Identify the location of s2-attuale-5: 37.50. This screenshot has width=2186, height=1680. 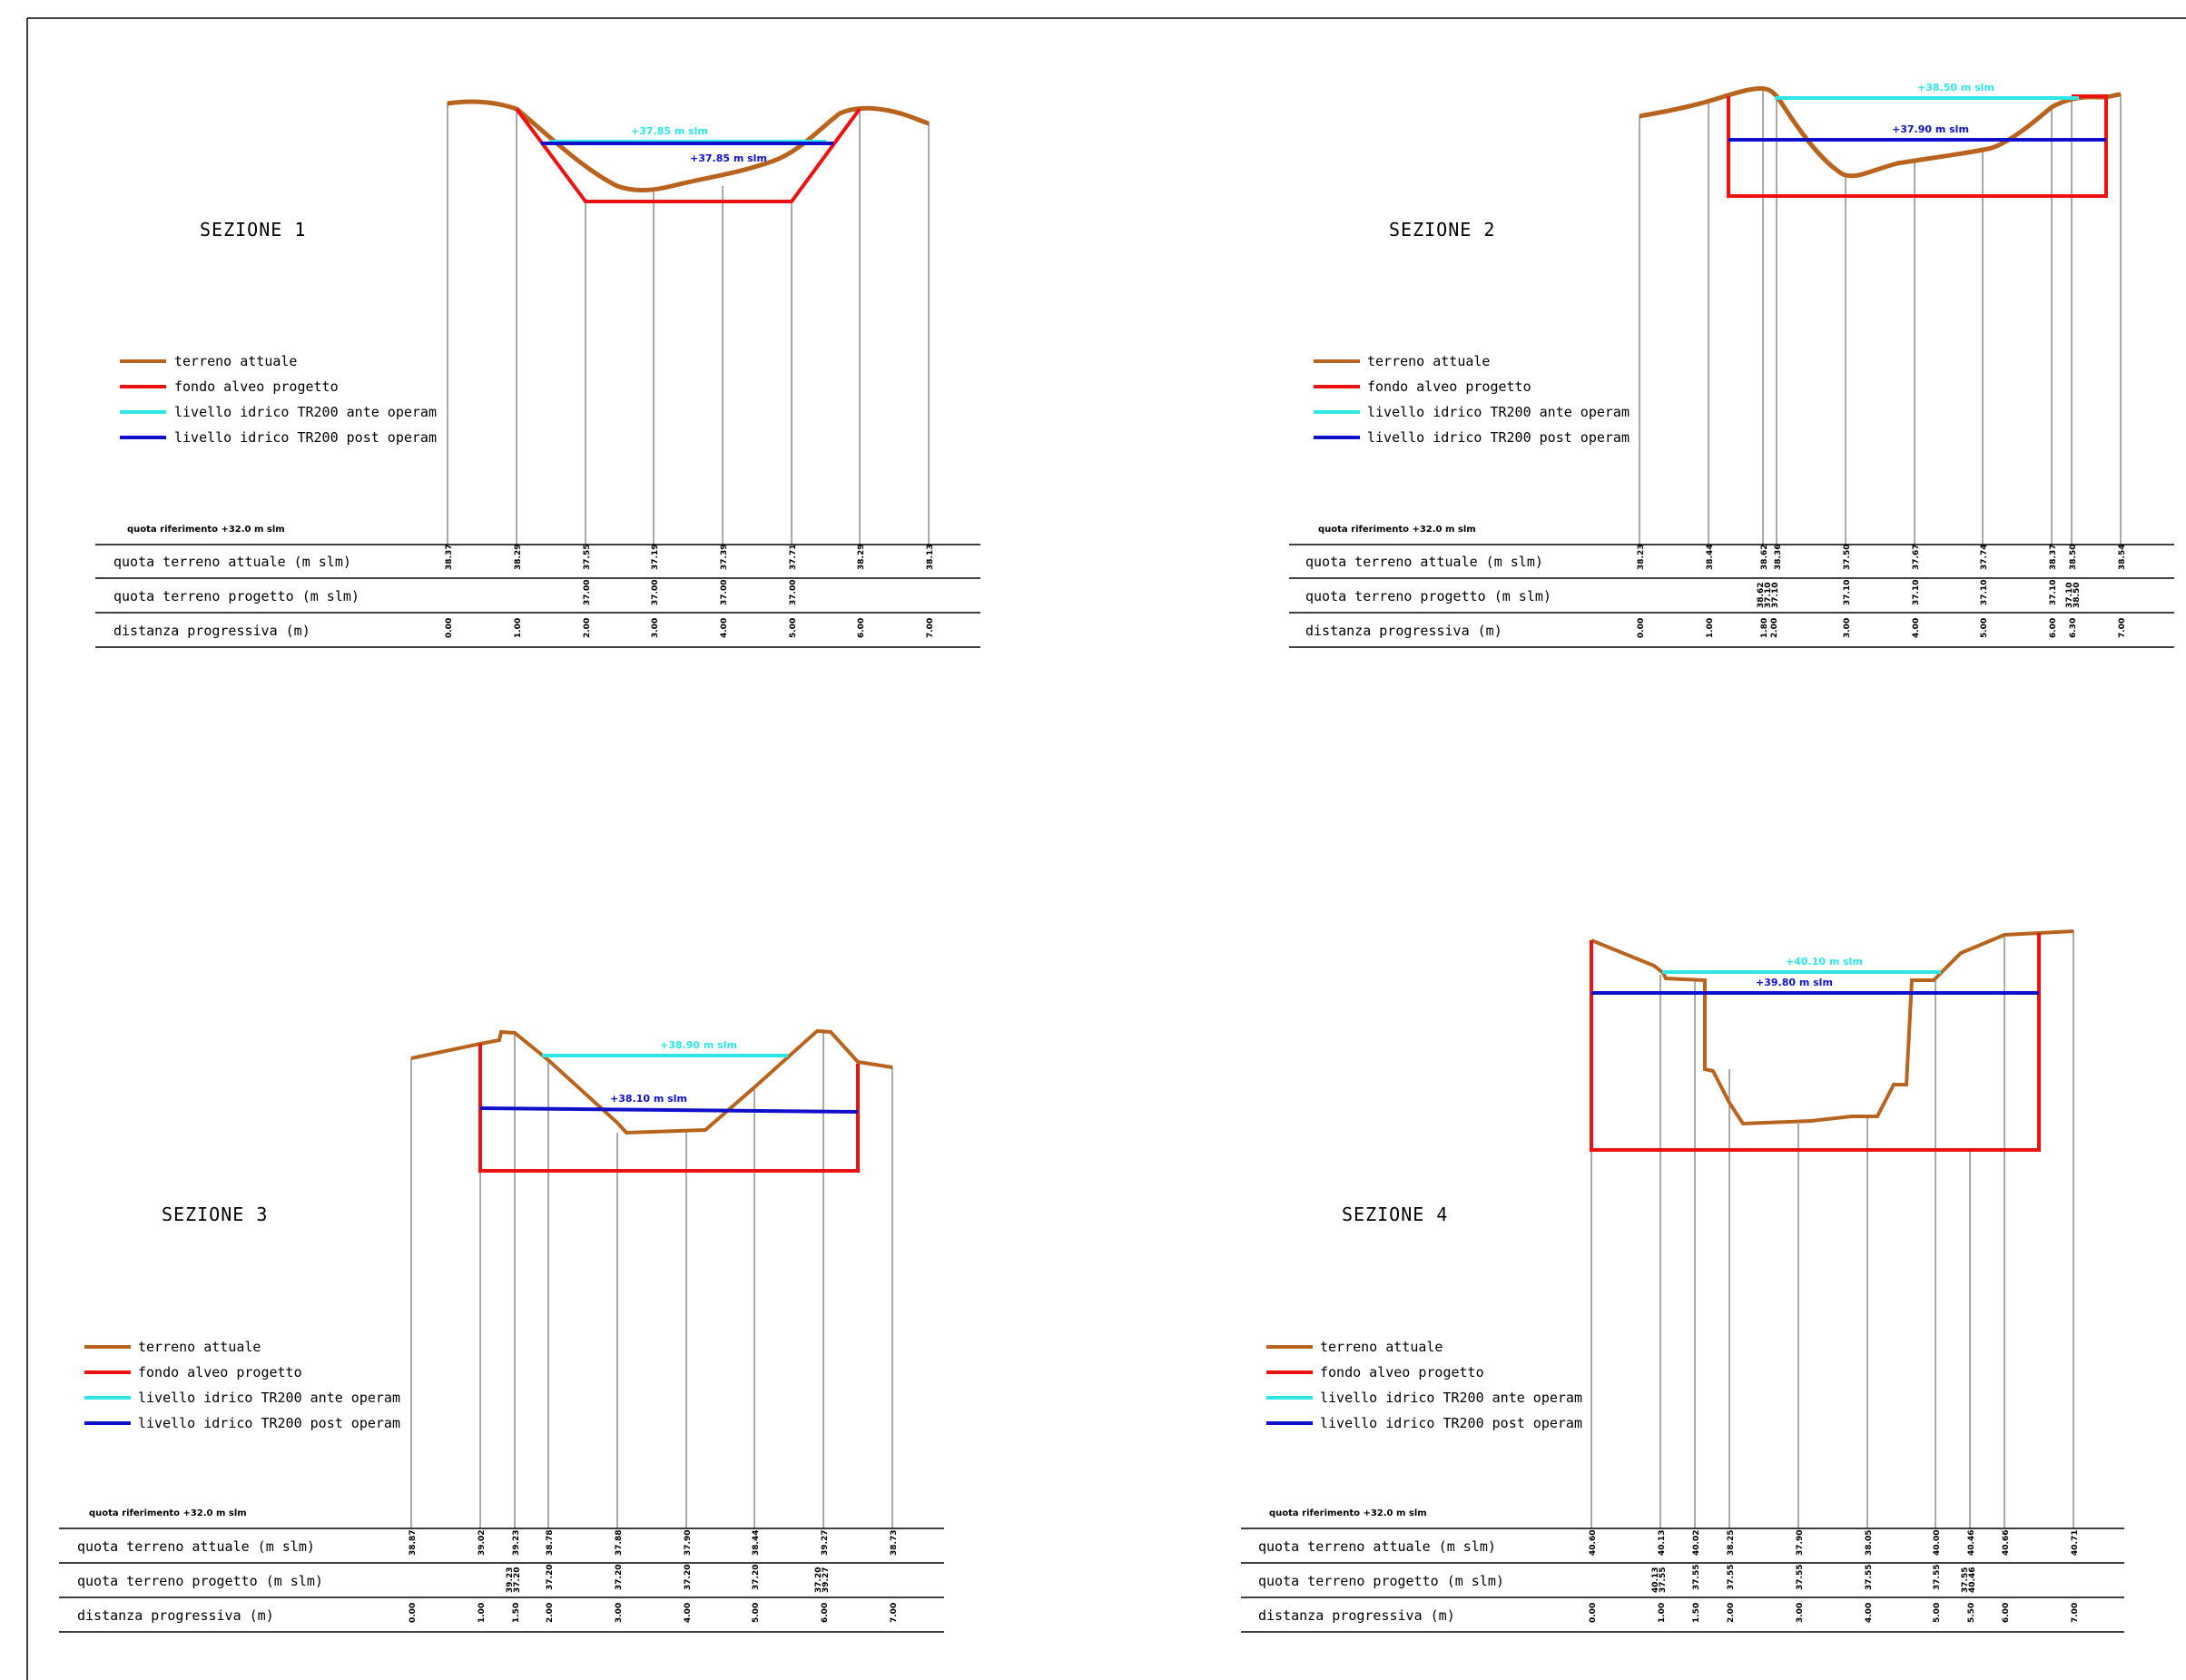
(1847, 557).